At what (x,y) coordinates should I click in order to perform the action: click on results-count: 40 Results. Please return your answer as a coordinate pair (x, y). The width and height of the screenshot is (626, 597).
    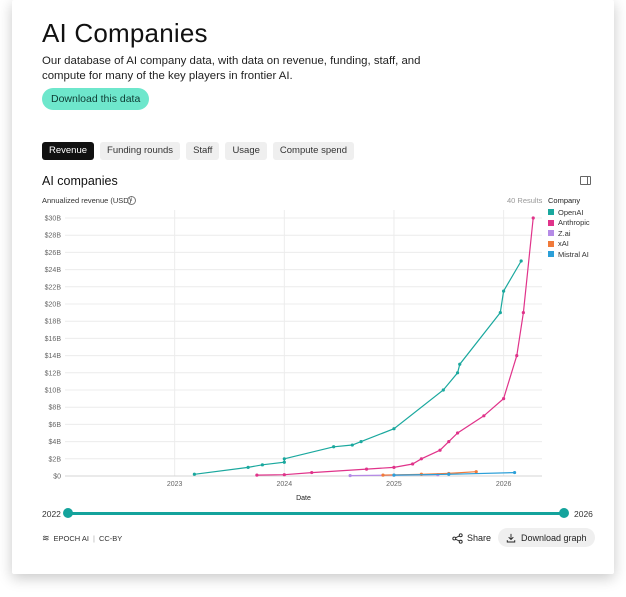
    Looking at the image, I should click on (525, 200).